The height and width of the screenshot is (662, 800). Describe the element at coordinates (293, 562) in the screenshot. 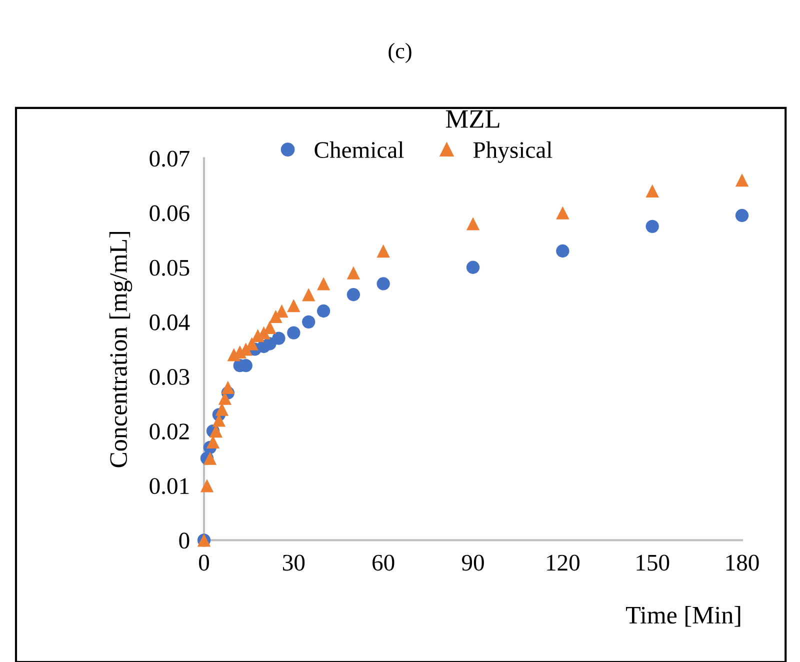

I see `x-tick-label: 30` at that location.